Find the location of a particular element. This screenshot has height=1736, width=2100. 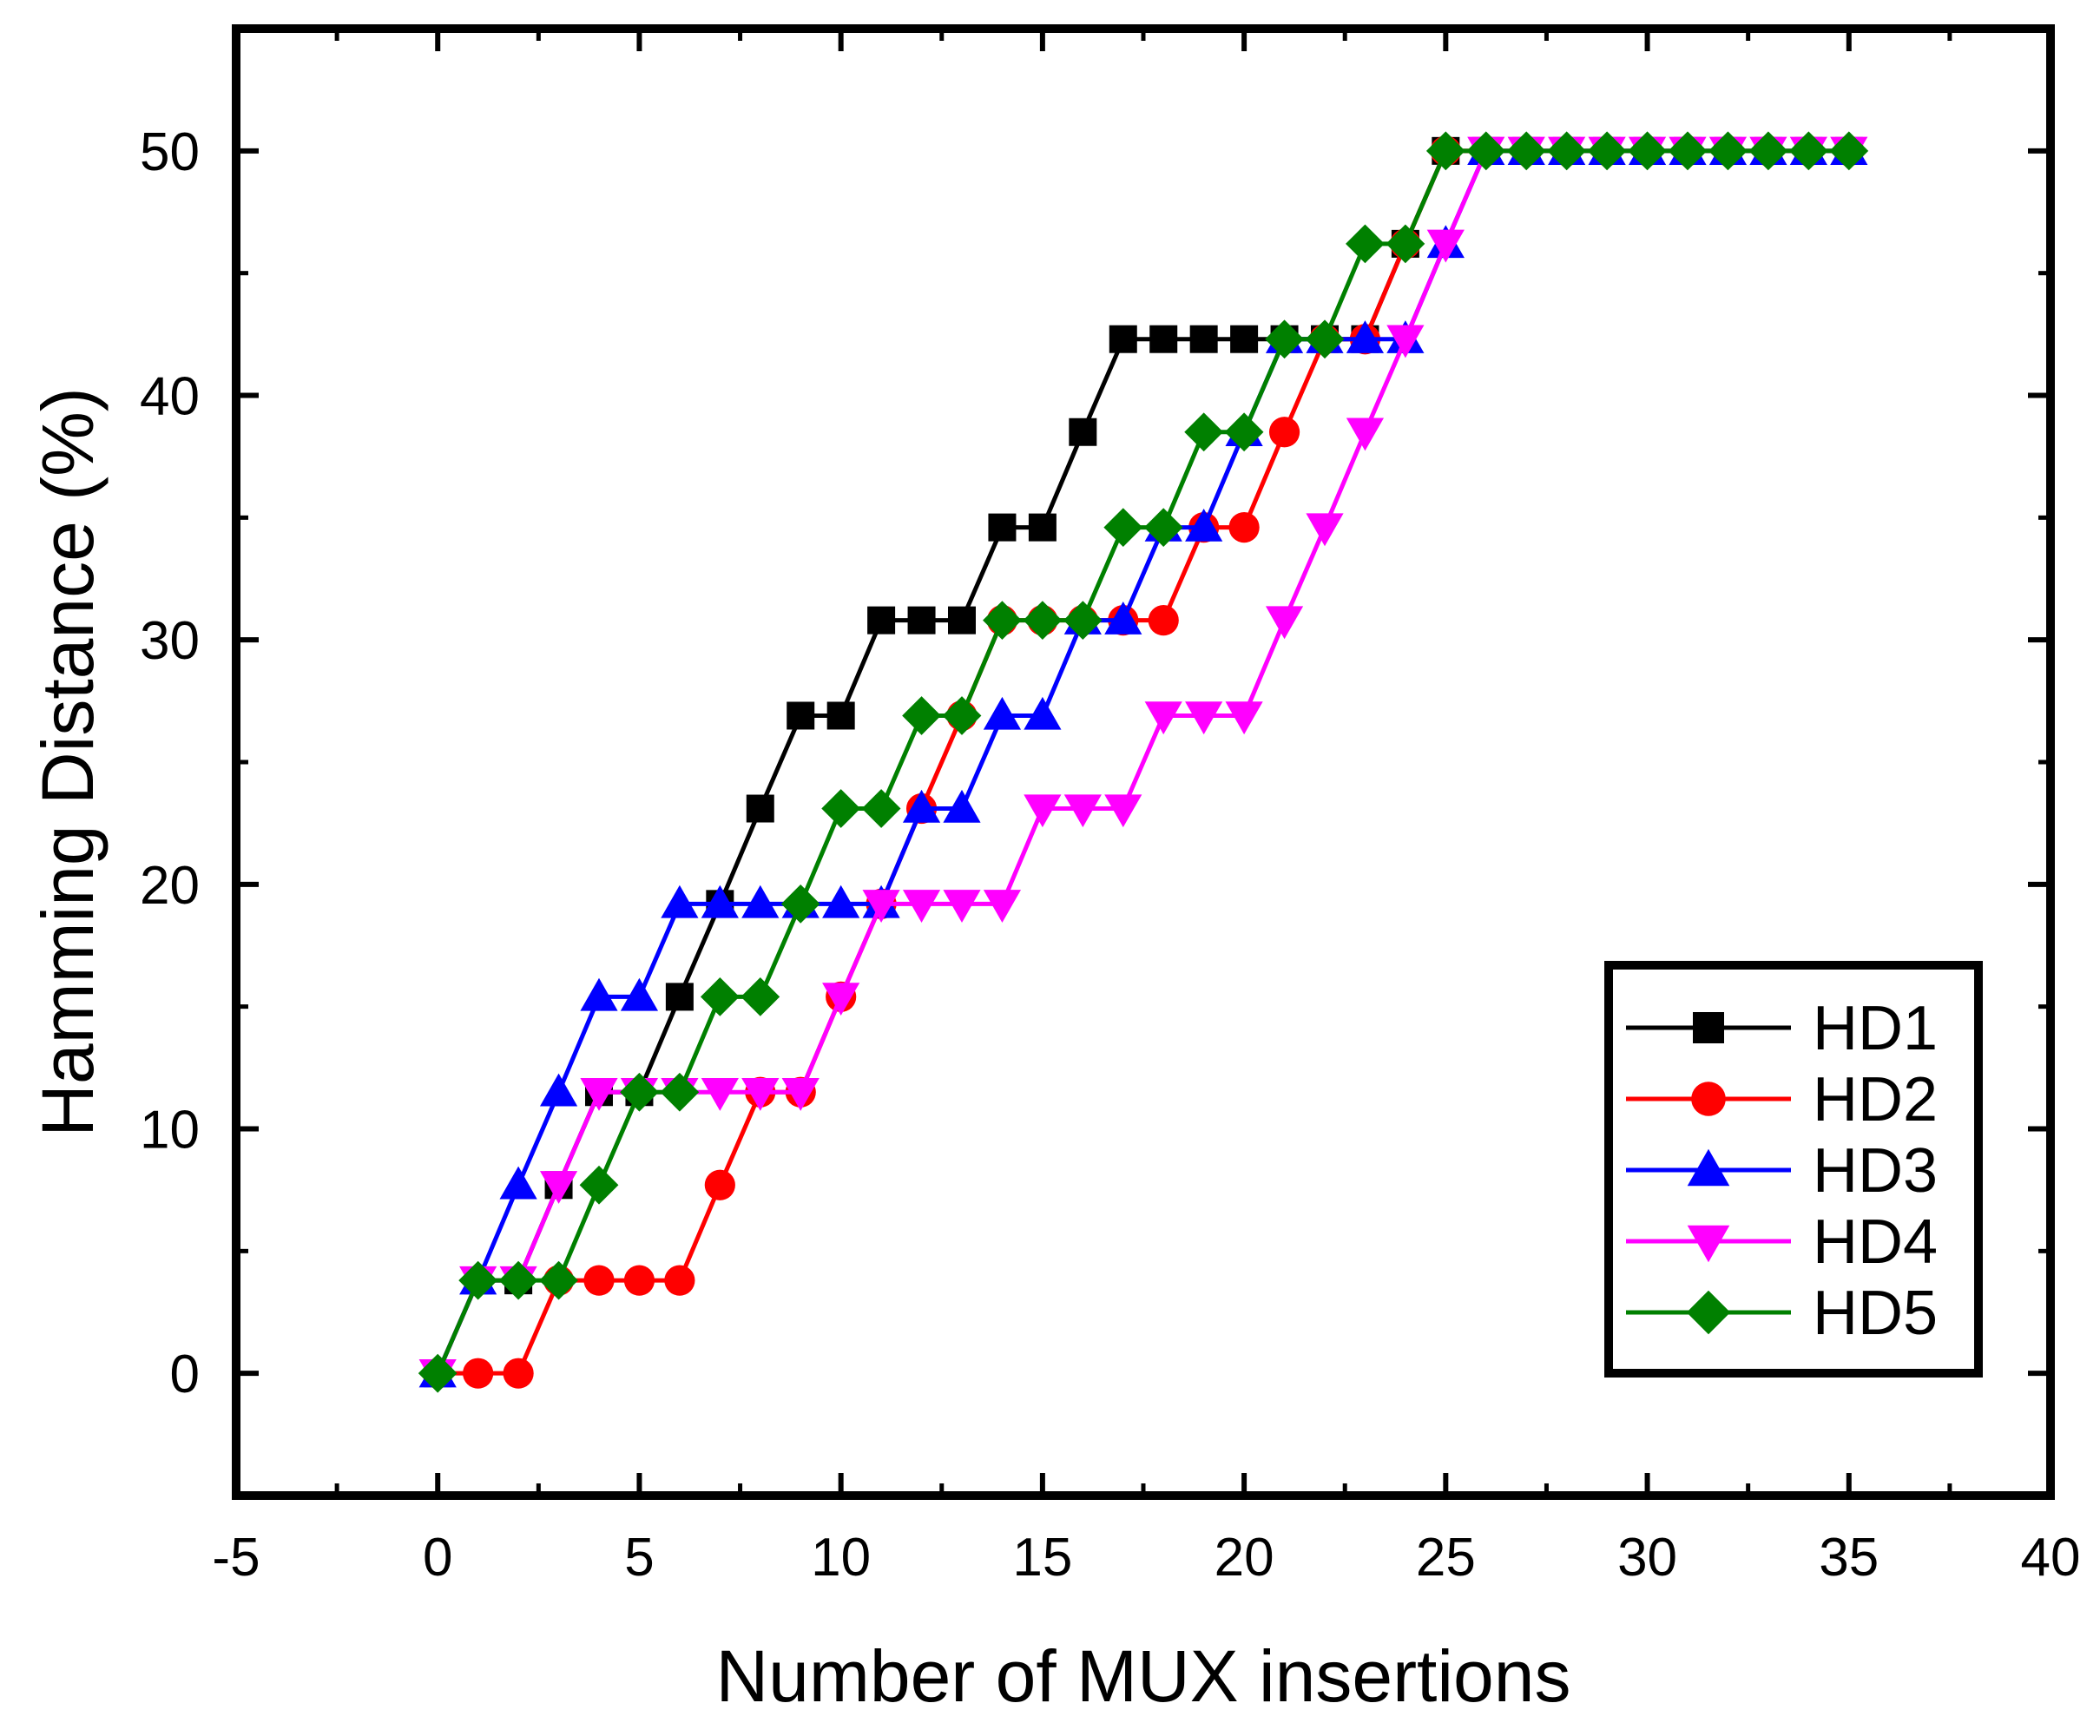

y-tick-label: 10 is located at coordinates (170, 1131).